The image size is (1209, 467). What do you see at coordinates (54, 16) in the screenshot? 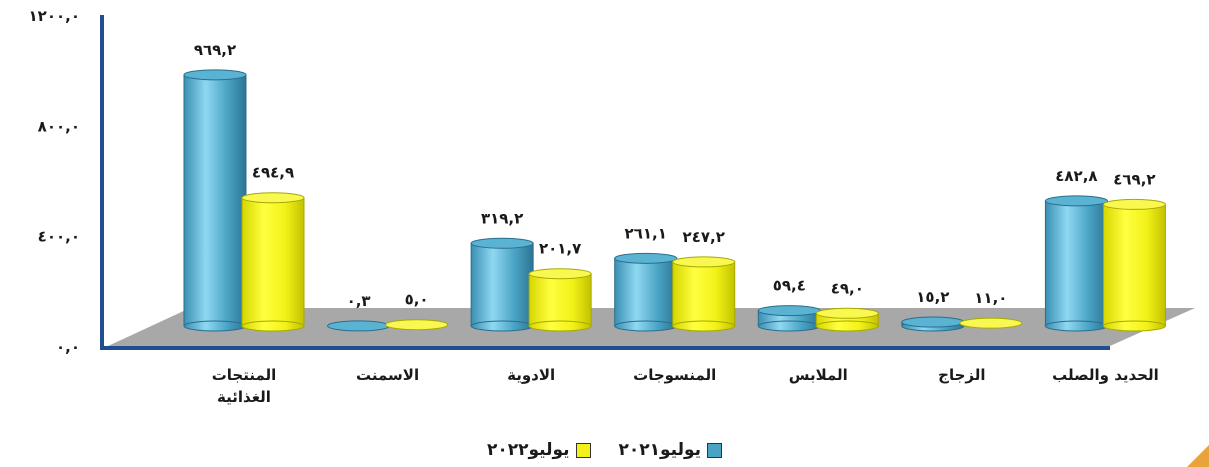
I see `y-tick-label: ١٢٠٠,٠` at bounding box center [54, 16].